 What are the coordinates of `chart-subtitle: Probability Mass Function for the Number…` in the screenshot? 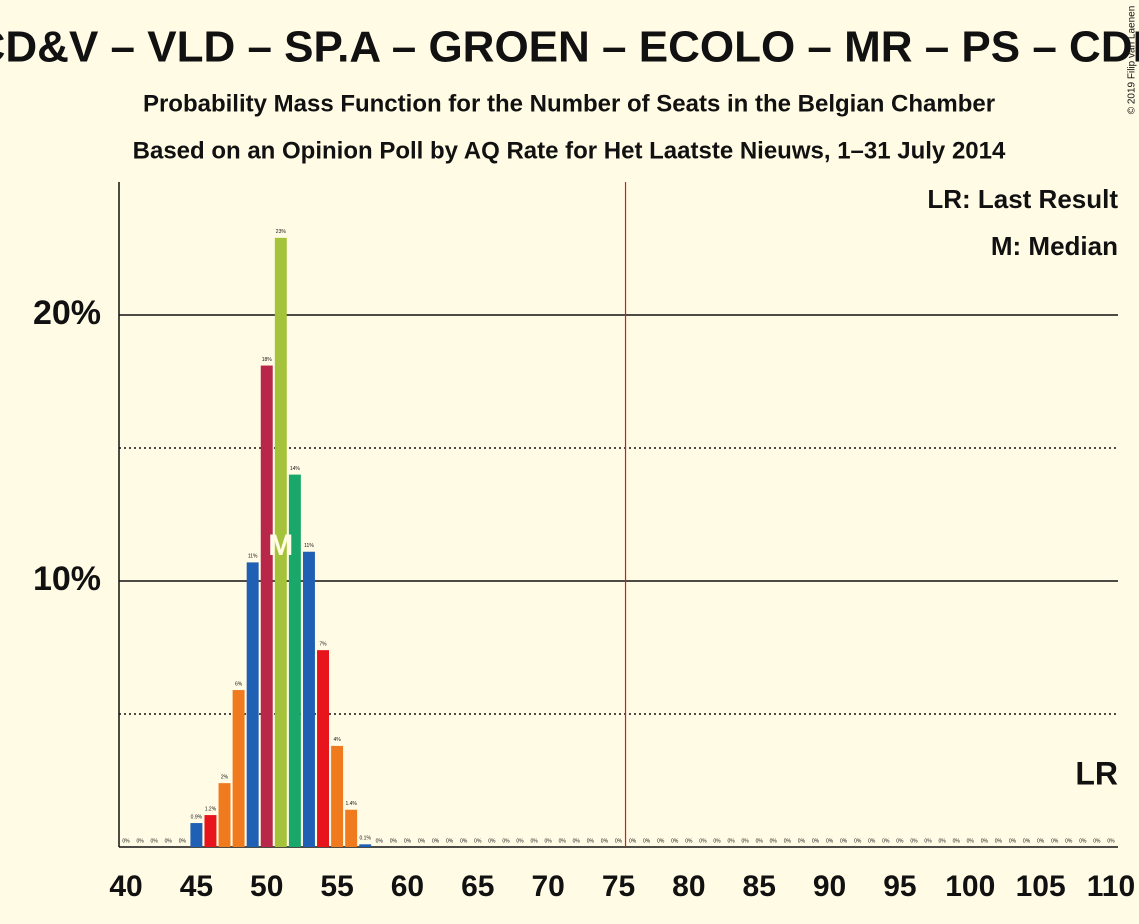 It's located at (569, 103).